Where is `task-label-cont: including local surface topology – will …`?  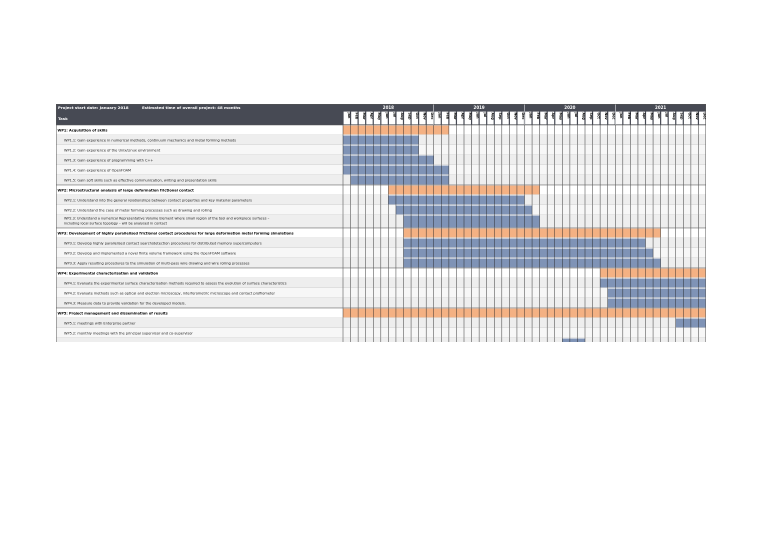
task-label-cont: including local surface topology – will … is located at coordinates (116, 224).